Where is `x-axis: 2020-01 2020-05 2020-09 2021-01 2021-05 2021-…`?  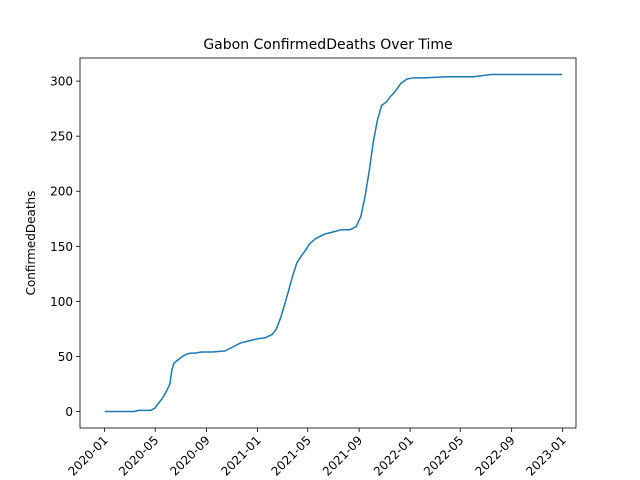 x-axis: 2020-01 2020-05 2020-09 2021-01 2021-05 2021-… is located at coordinates (317, 453).